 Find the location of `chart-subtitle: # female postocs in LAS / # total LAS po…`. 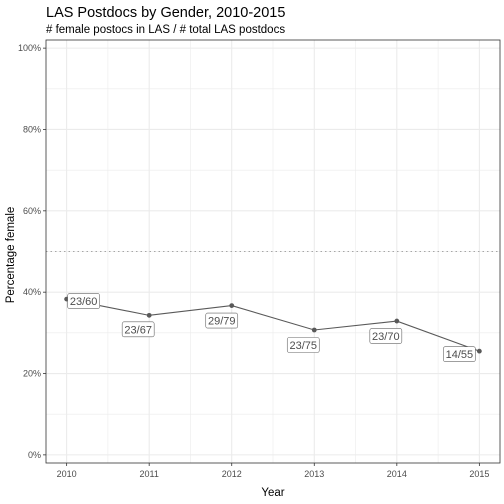

chart-subtitle: # female postocs in LAS / # total LAS po… is located at coordinates (165, 30).